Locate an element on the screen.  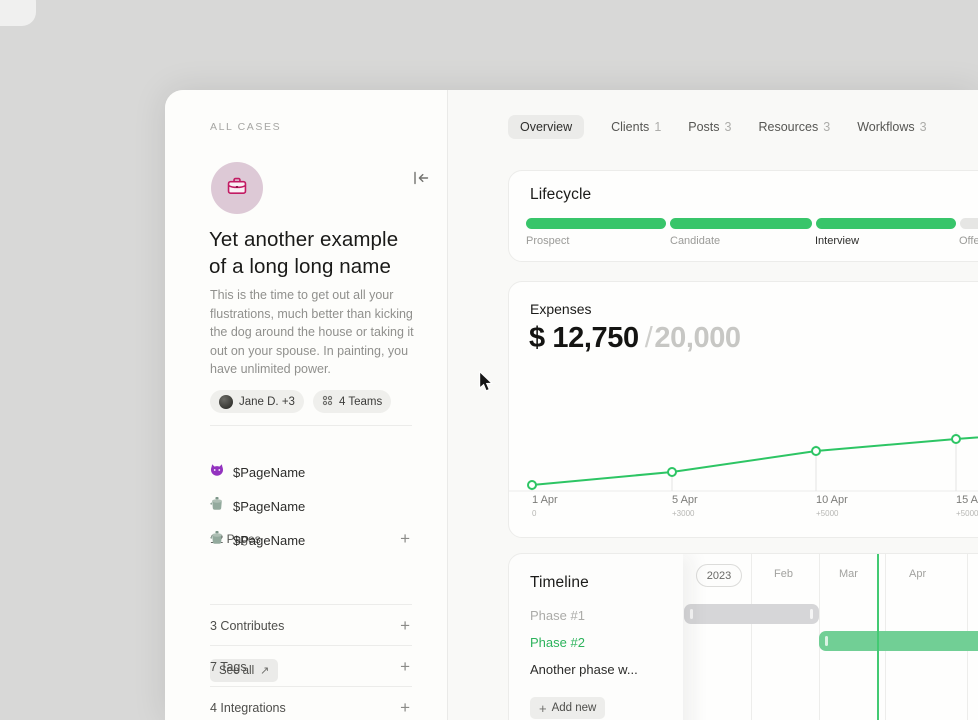
add-contribute-button: + is located at coordinates (405, 625).